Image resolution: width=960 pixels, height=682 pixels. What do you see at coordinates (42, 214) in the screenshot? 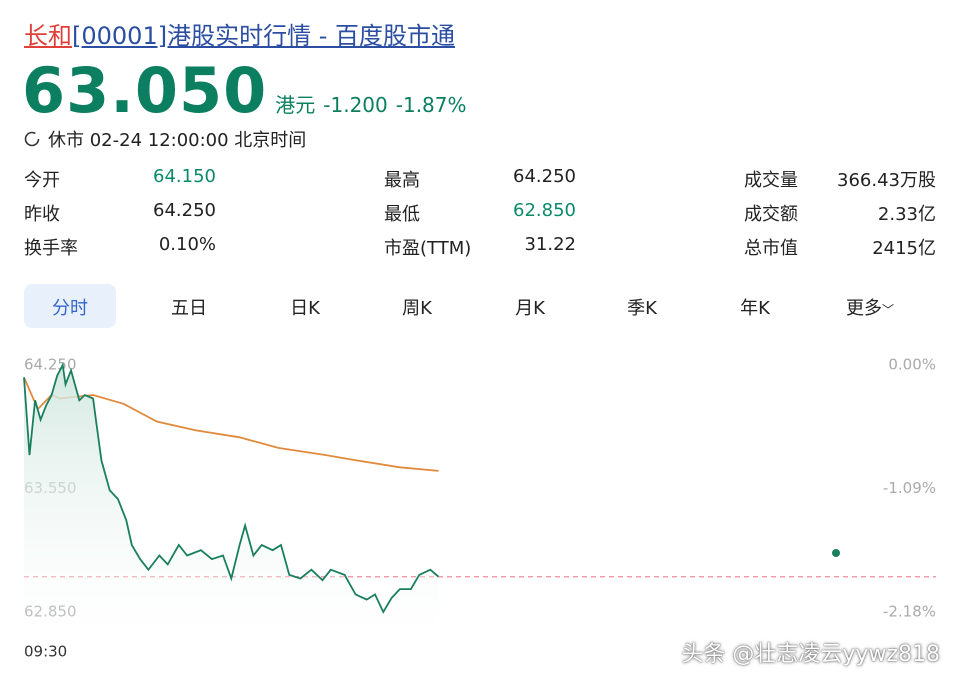
I see `stat-label: 昨收` at bounding box center [42, 214].